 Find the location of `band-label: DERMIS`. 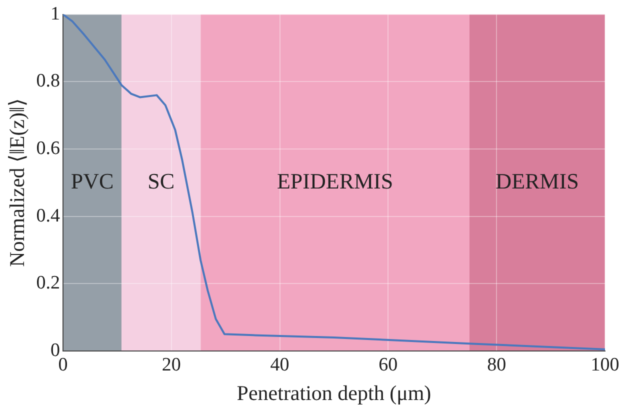

band-label: DERMIS is located at coordinates (537, 181).